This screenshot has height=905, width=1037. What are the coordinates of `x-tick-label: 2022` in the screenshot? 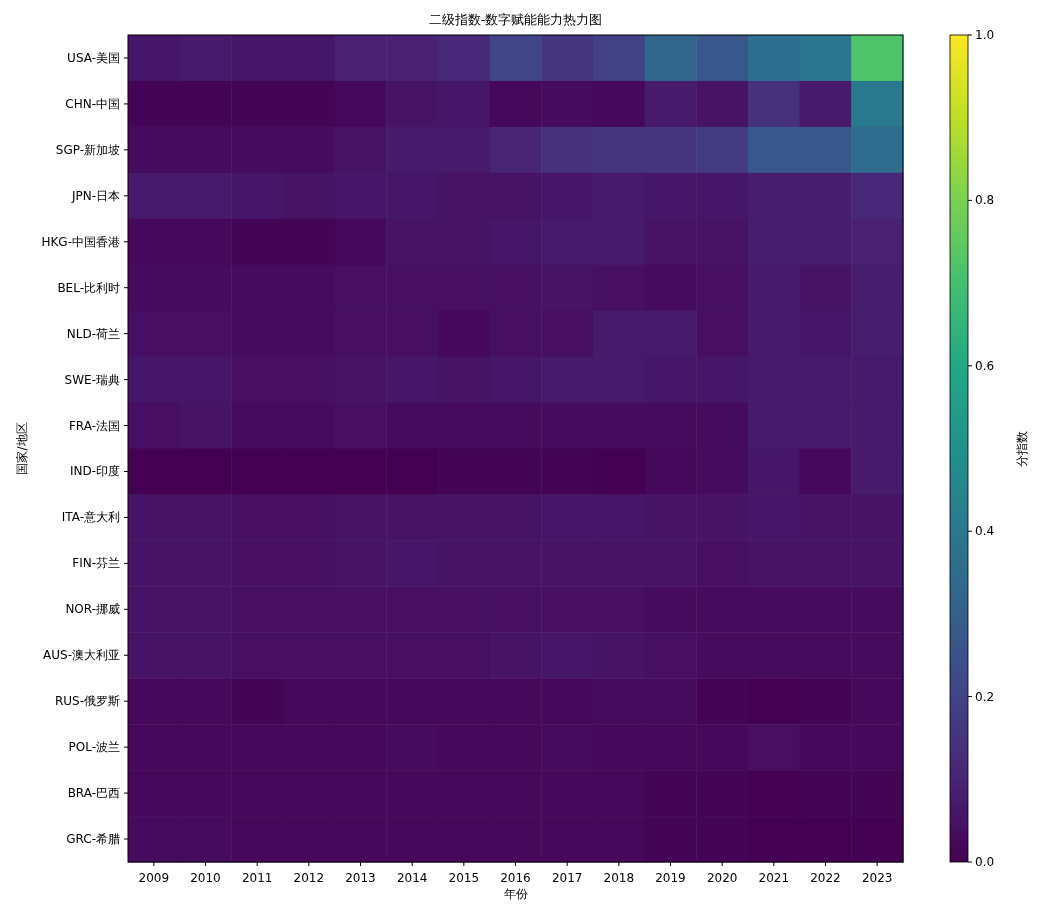 It's located at (825, 878).